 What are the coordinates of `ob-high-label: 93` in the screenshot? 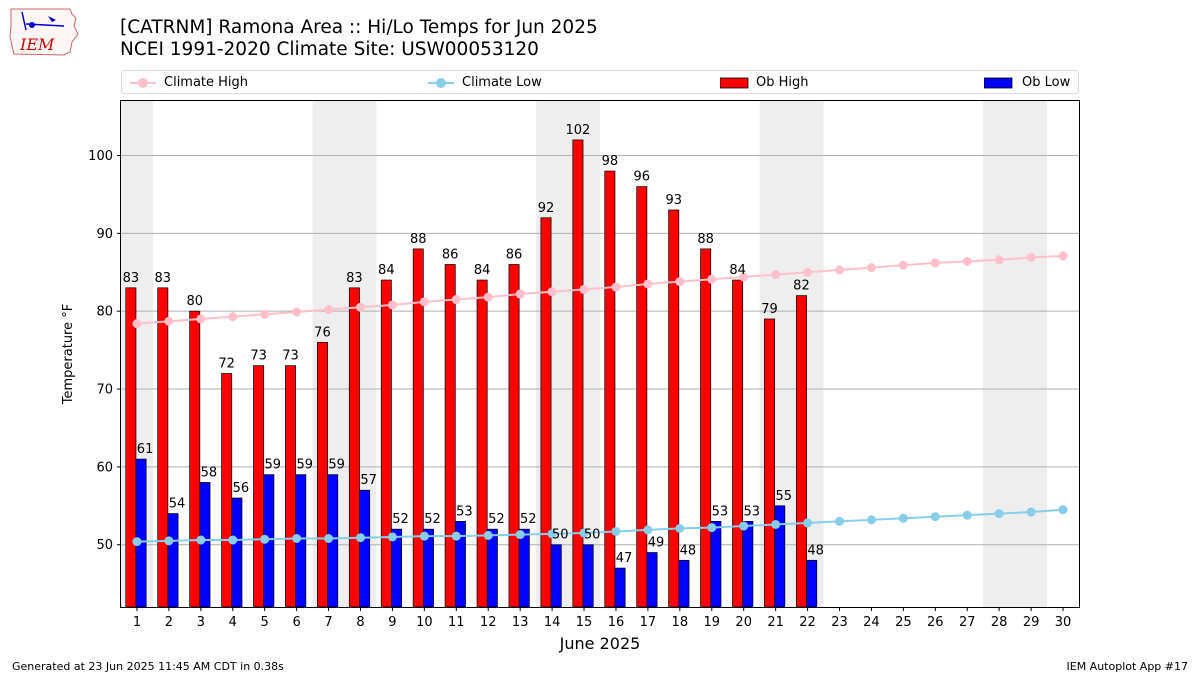 It's located at (673, 200).